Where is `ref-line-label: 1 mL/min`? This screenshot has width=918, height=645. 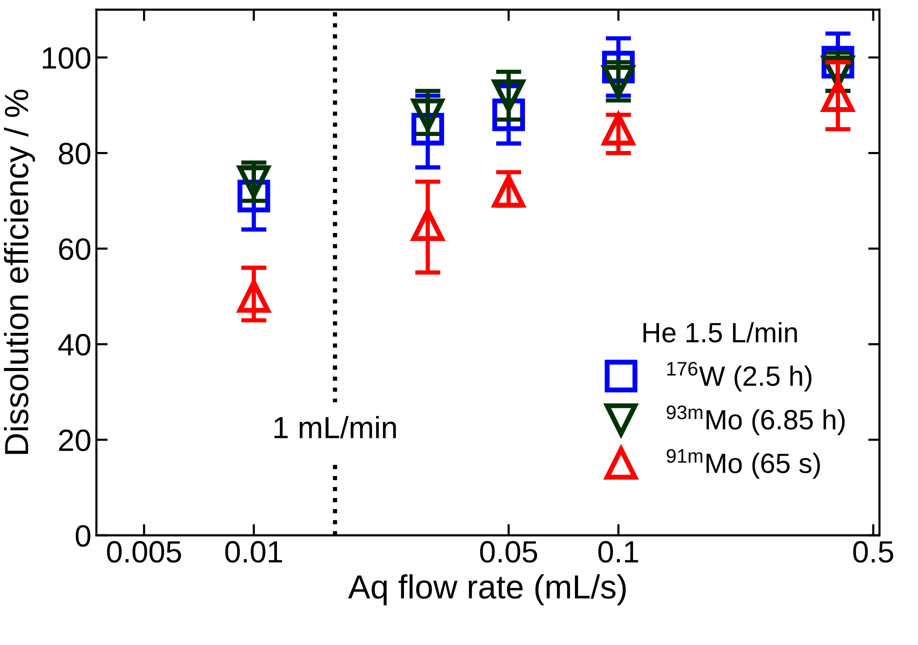 ref-line-label: 1 mL/min is located at coordinates (335, 427).